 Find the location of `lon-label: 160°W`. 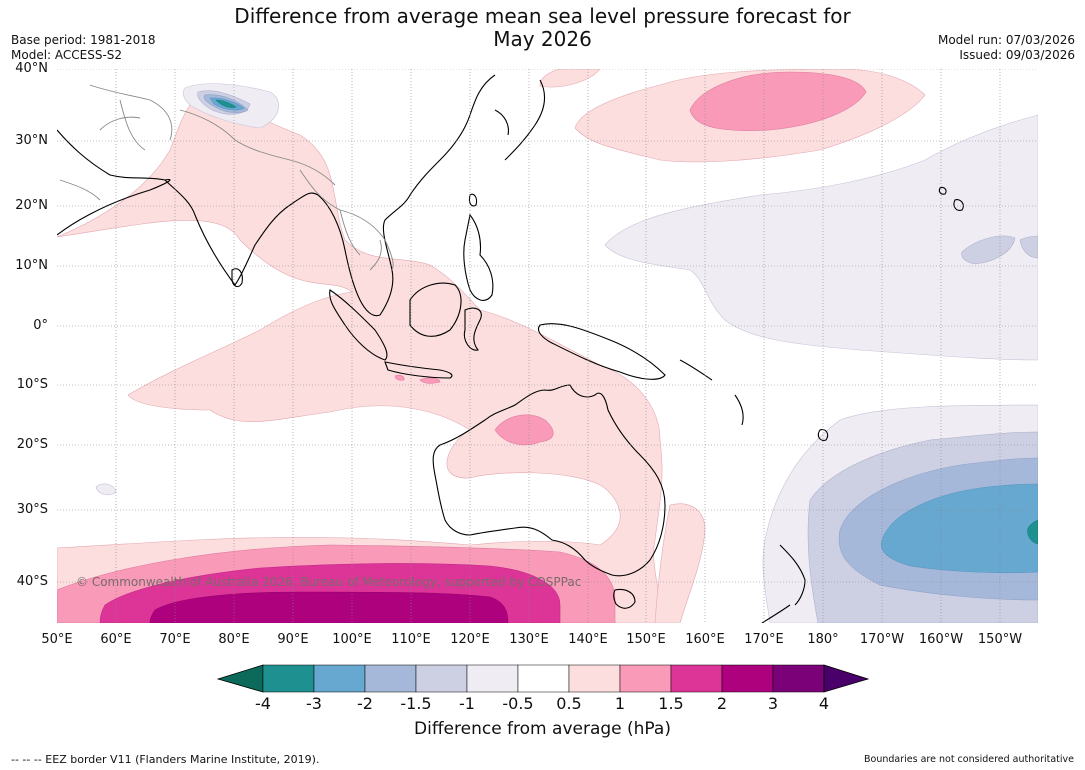

lon-label: 160°W is located at coordinates (941, 639).